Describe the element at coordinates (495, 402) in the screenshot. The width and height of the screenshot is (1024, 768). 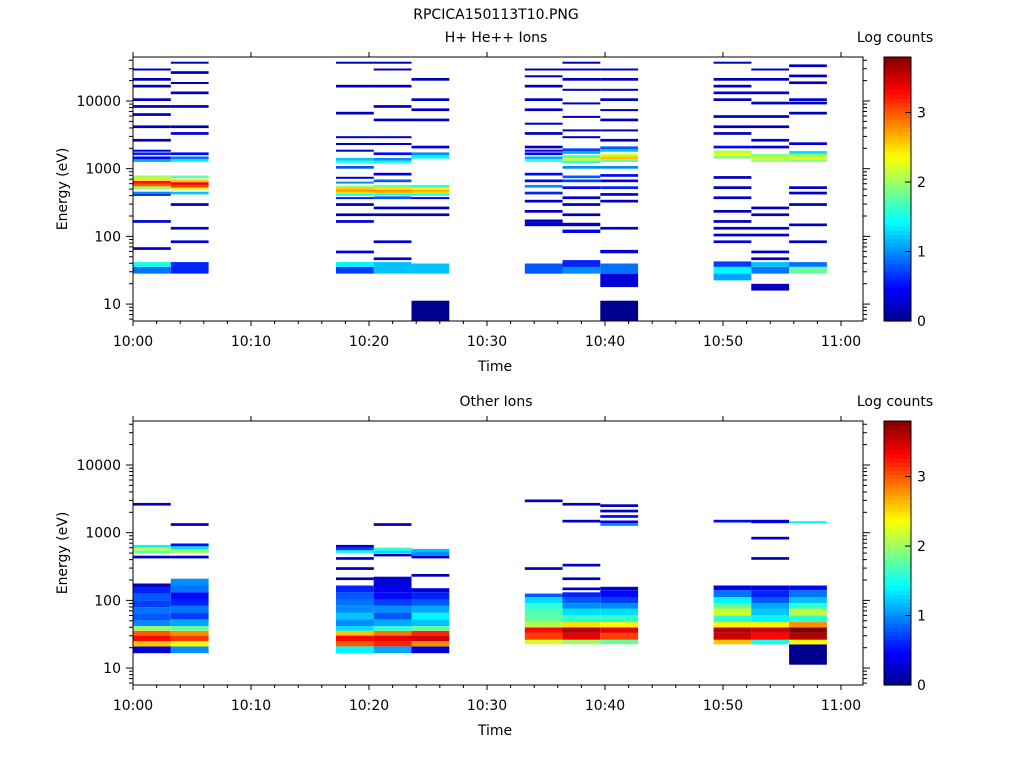
I see `panel-title: Other Ions` at that location.